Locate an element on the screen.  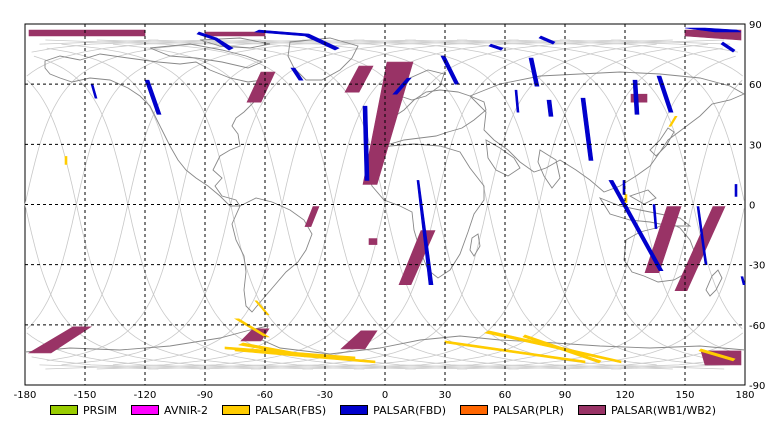
legend-item: AVNIR-2 is located at coordinates (169, 410).